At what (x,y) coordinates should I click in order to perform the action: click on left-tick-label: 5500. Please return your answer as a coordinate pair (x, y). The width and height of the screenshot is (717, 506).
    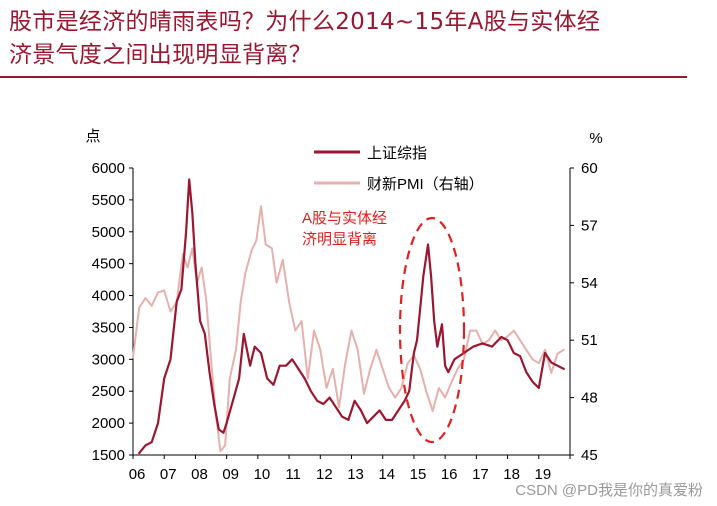
    Looking at the image, I should click on (108, 200).